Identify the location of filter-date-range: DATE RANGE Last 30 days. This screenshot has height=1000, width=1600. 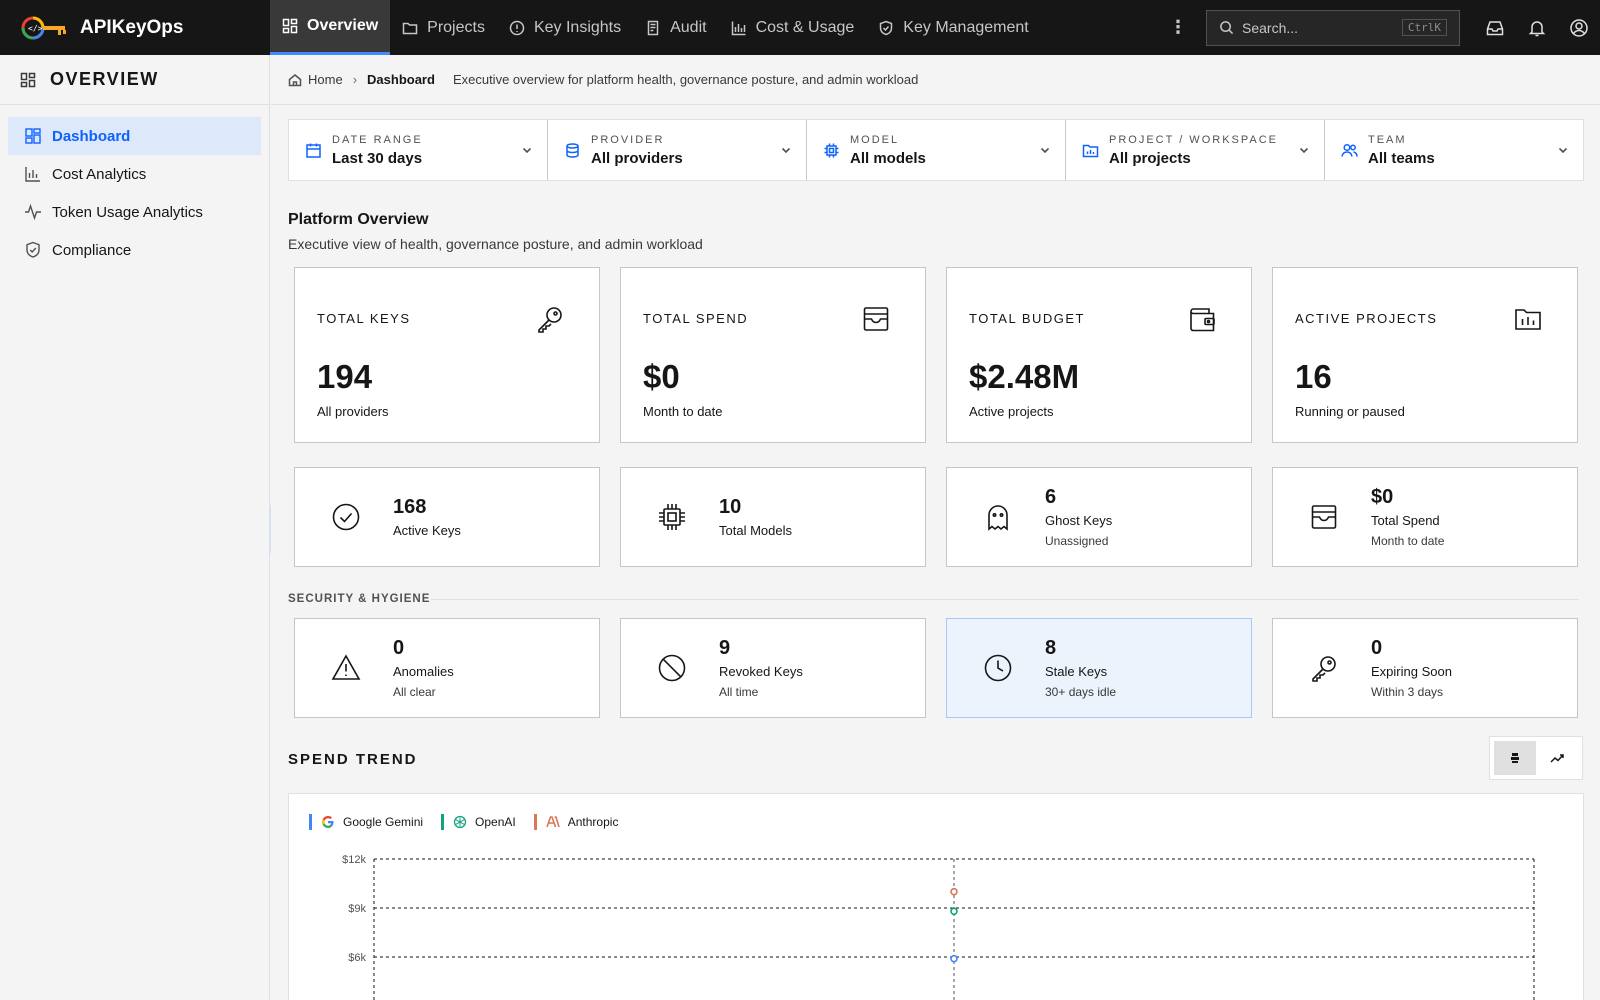
(418, 150).